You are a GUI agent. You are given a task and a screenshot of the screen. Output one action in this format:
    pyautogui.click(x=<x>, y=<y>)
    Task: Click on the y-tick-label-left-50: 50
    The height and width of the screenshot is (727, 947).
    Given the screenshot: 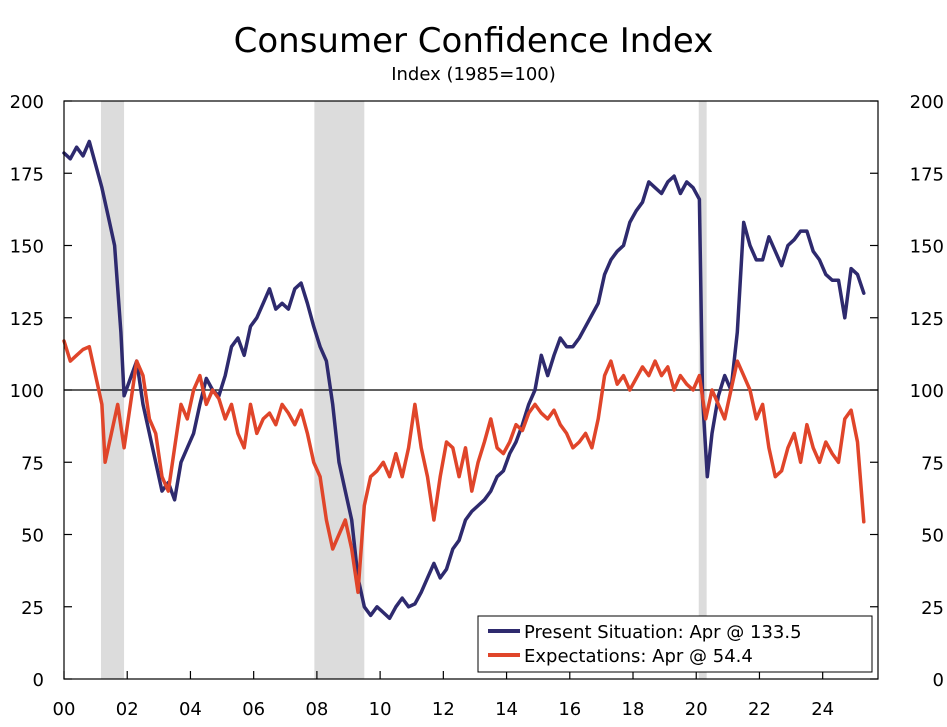 What is the action you would take?
    pyautogui.click(x=32, y=536)
    